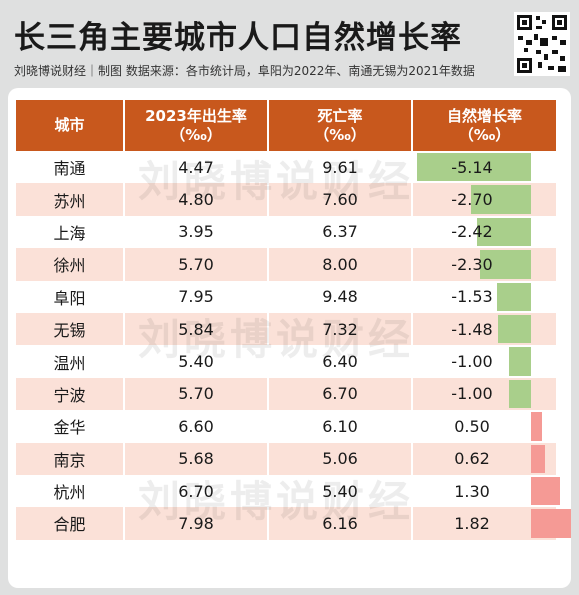  What do you see at coordinates (70, 394) in the screenshot?
I see `city-cell: 宁波` at bounding box center [70, 394].